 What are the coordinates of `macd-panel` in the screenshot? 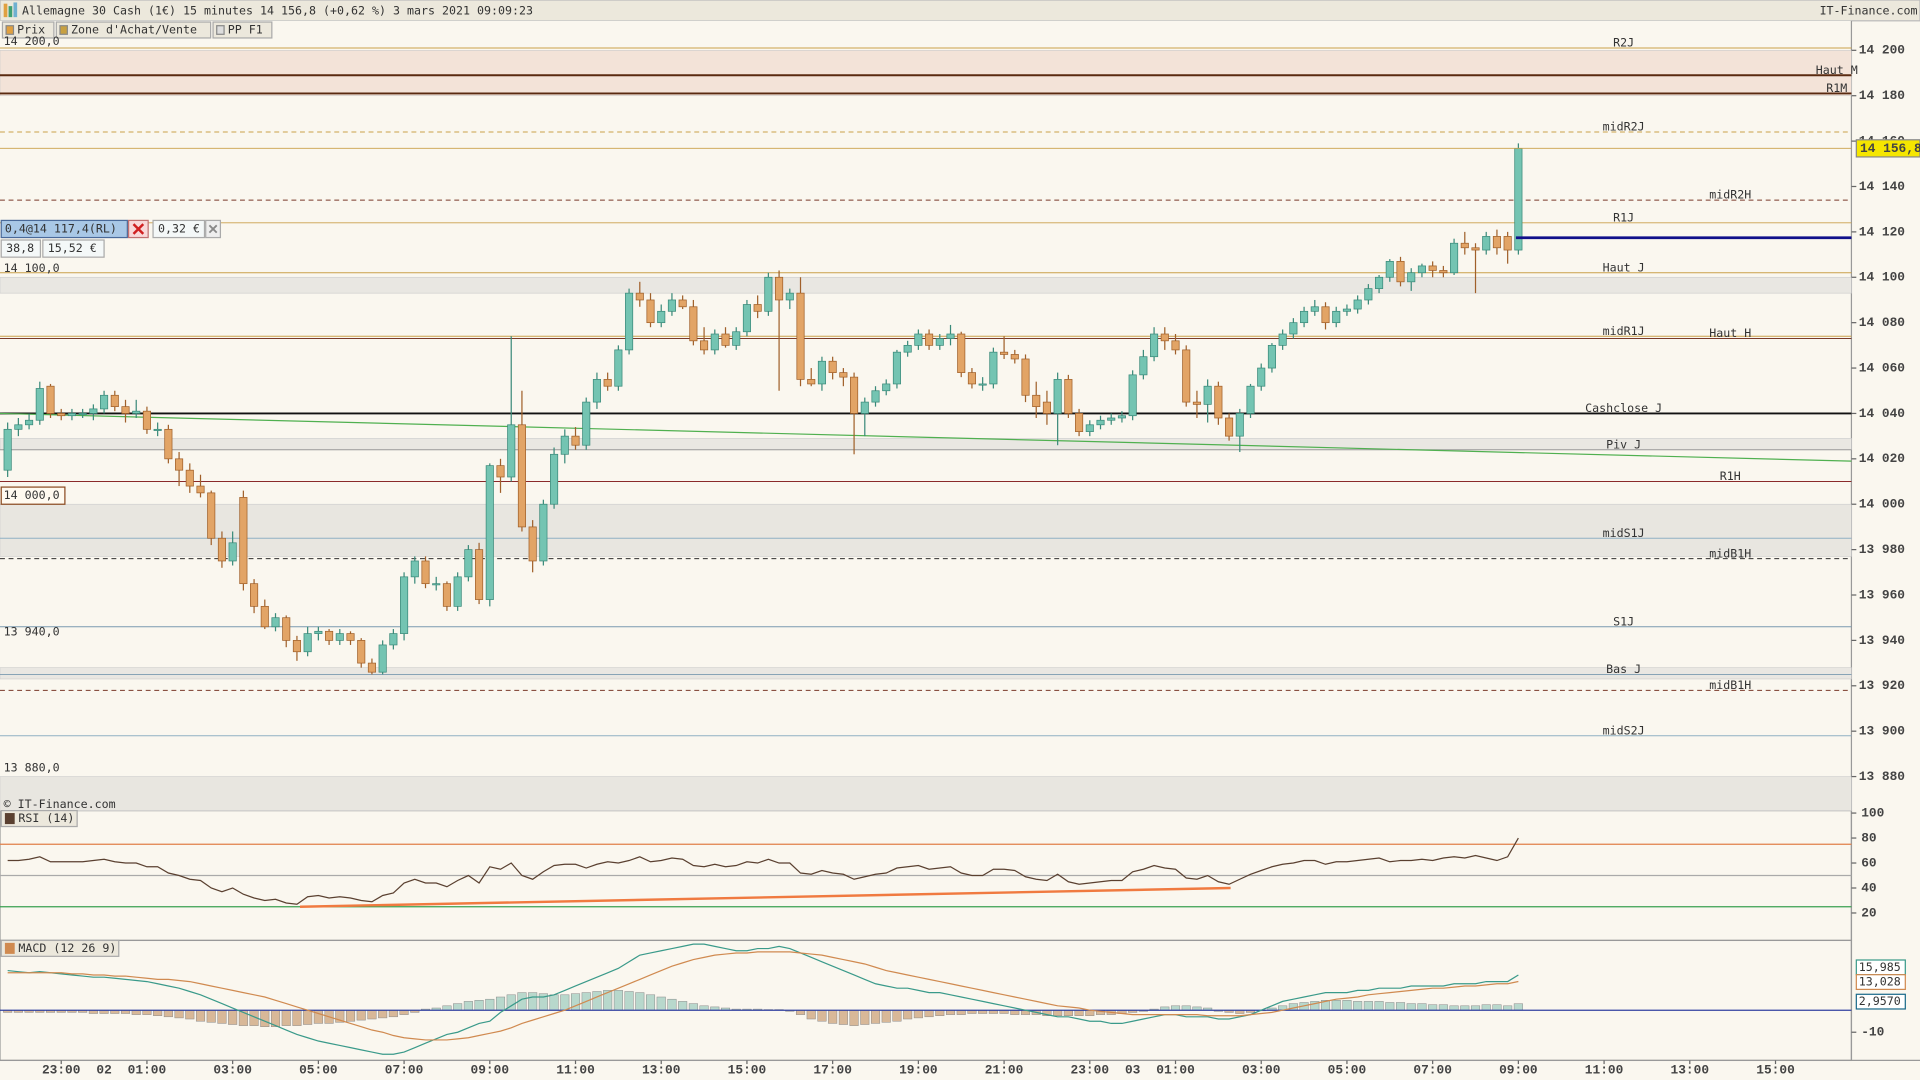 It's located at (926, 1000).